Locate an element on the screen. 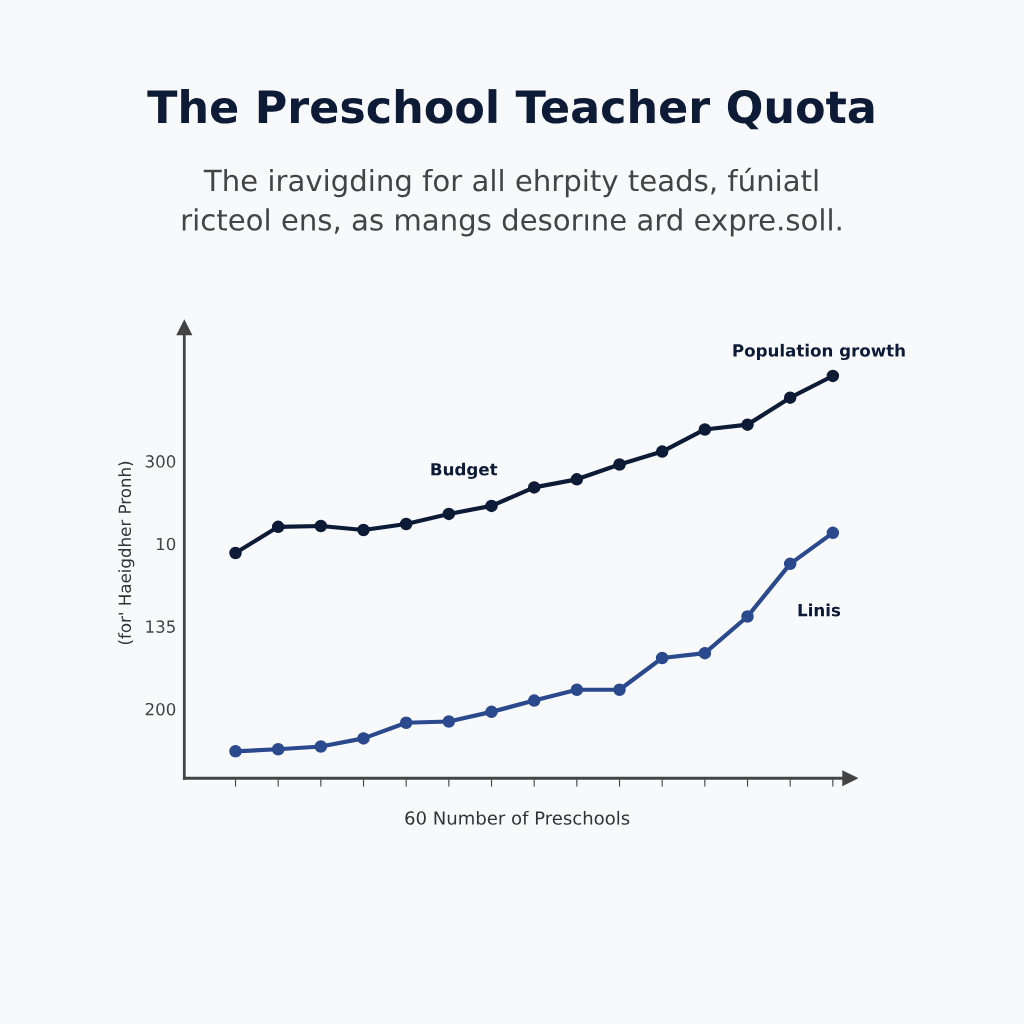 The height and width of the screenshot is (1024, 1024). text: 200 is located at coordinates (160, 709).